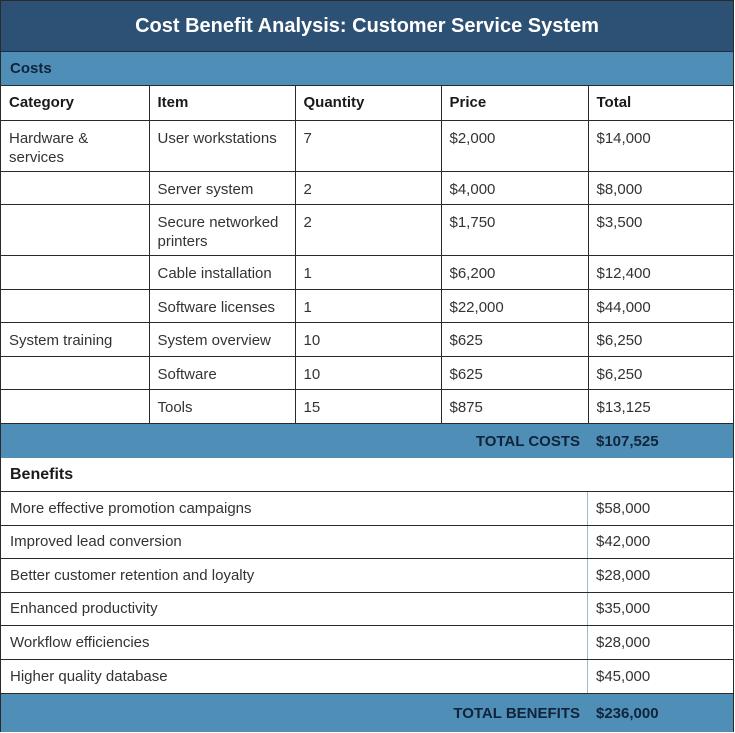 The image size is (735, 733). Describe the element at coordinates (627, 441) in the screenshot. I see `total-costs-value: $107,525` at that location.